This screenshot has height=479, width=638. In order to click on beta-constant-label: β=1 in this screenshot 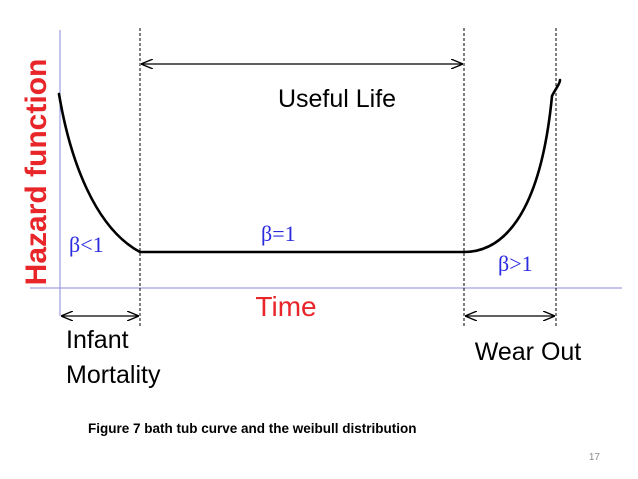, I will do `click(278, 233)`.